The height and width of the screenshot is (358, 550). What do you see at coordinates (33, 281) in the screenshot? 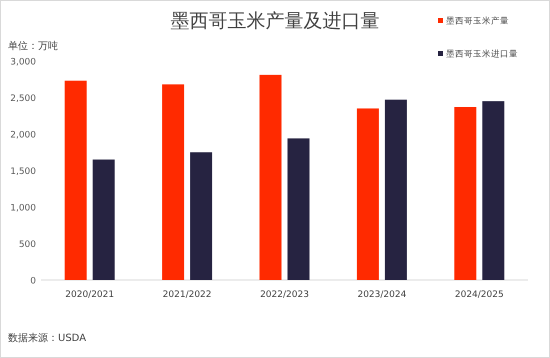
I see `y-tick-label: 0` at bounding box center [33, 281].